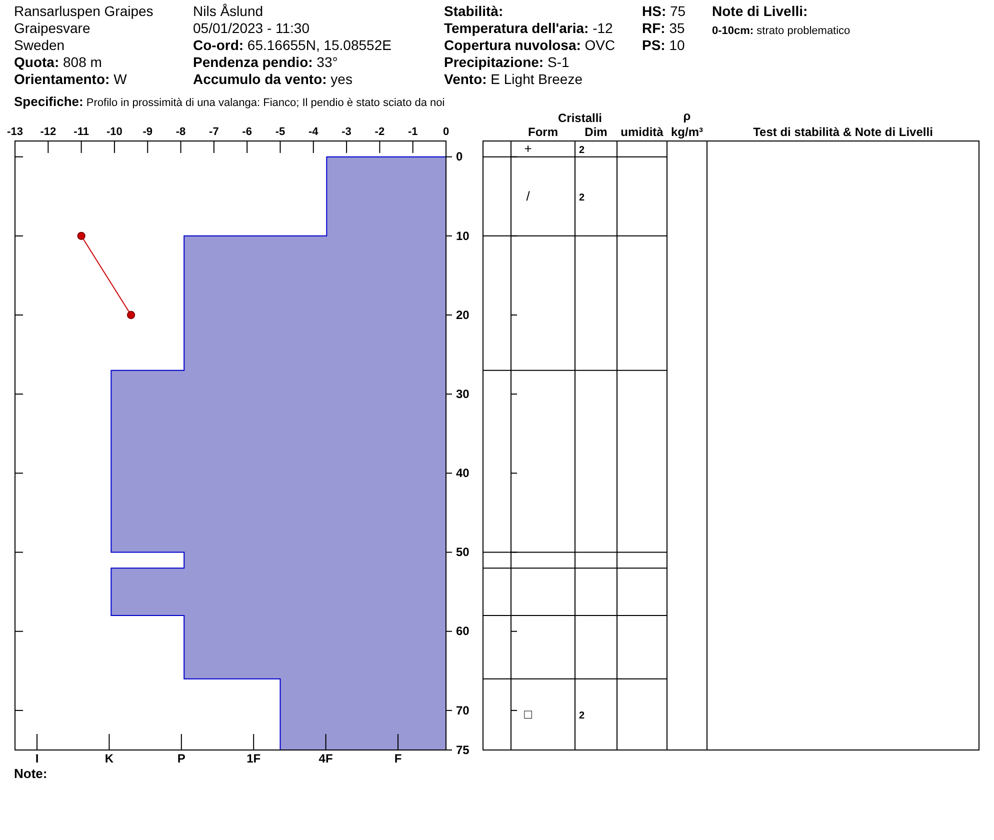 The height and width of the screenshot is (840, 994). I want to click on text: Temperatura dell'aria: -12, so click(529, 28).